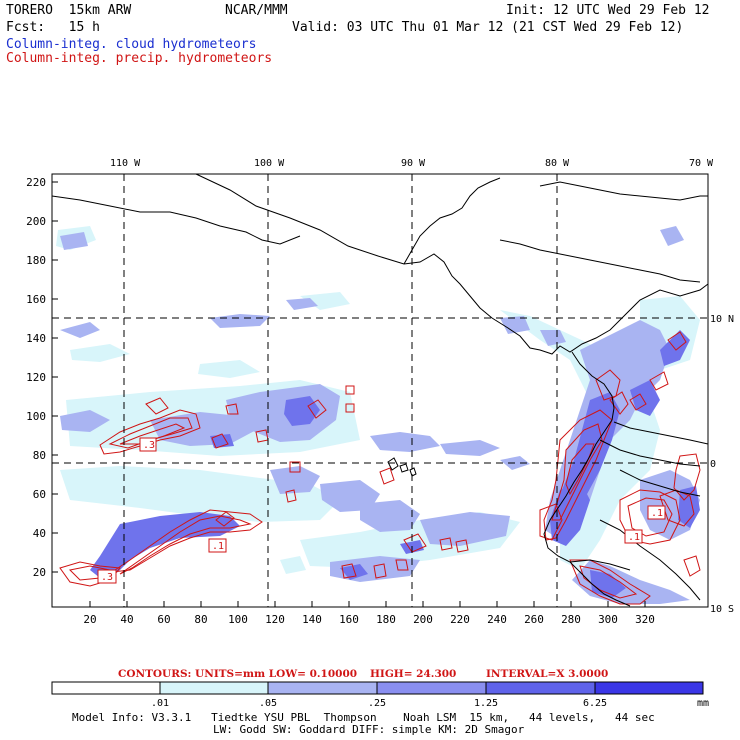  What do you see at coordinates (237, 674) in the screenshot?
I see `contours-info: CONTOURS: UNITS=mm LOW= 0.10000` at bounding box center [237, 674].